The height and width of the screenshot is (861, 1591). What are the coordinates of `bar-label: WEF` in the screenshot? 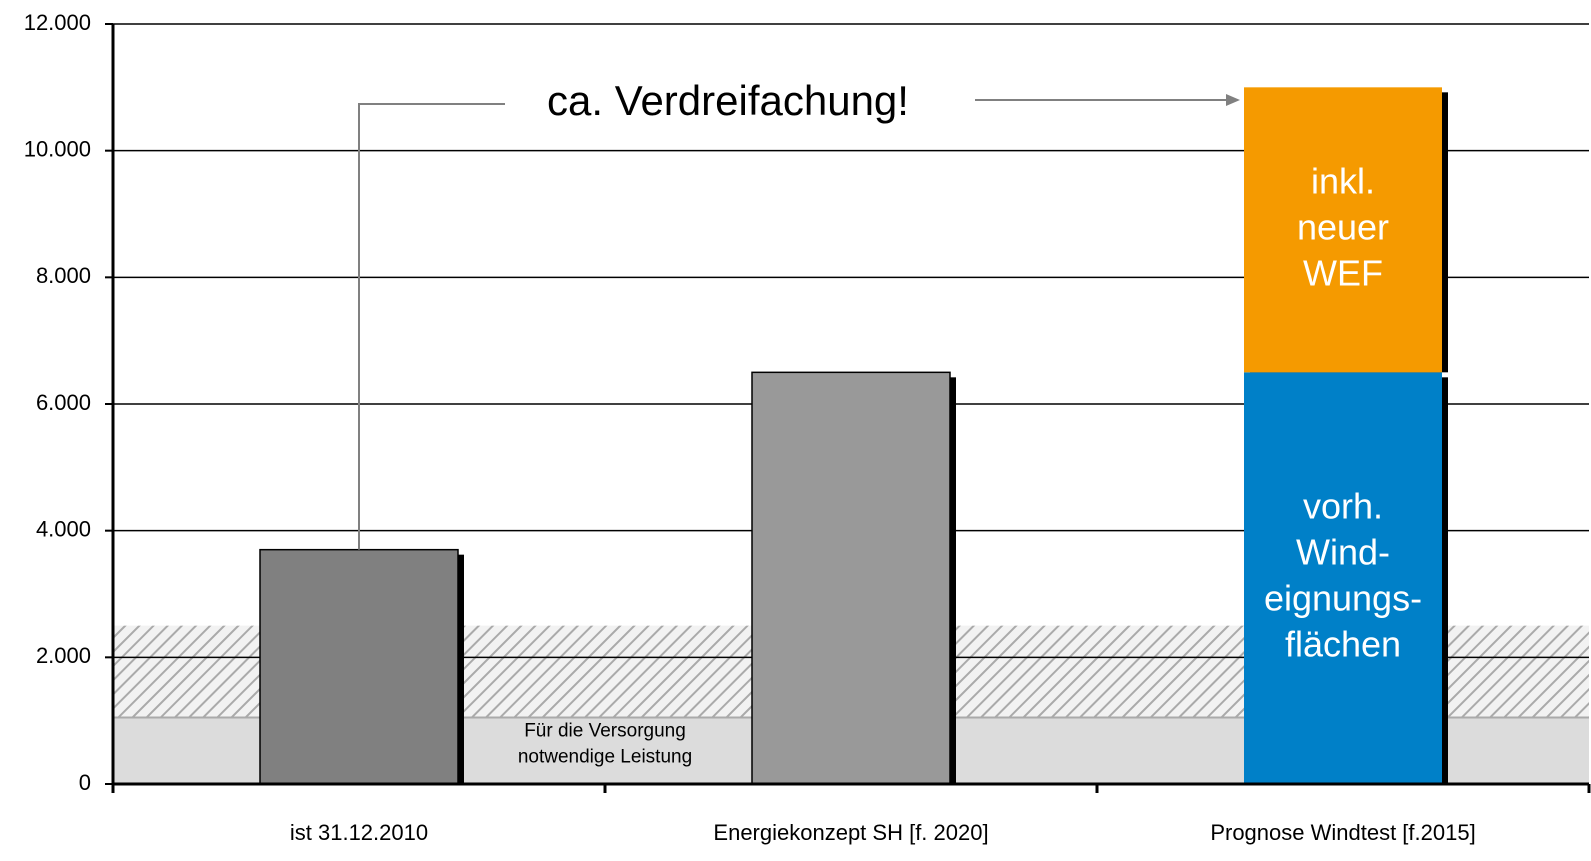 It's located at (1343, 272).